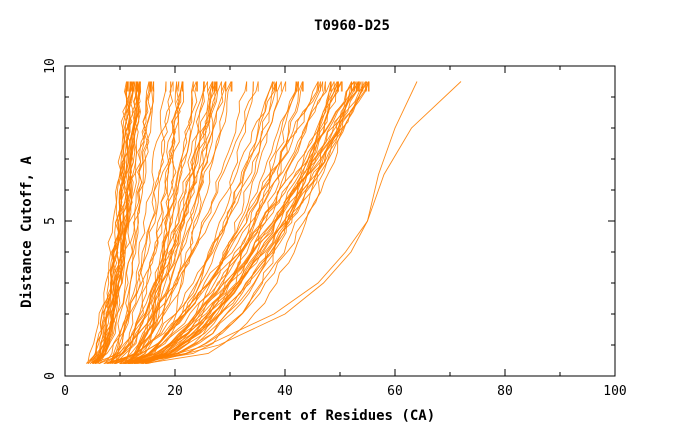 The width and height of the screenshot is (680, 440). Describe the element at coordinates (27, 232) in the screenshot. I see `y-axis-label: Distance Cutoff, A` at that location.